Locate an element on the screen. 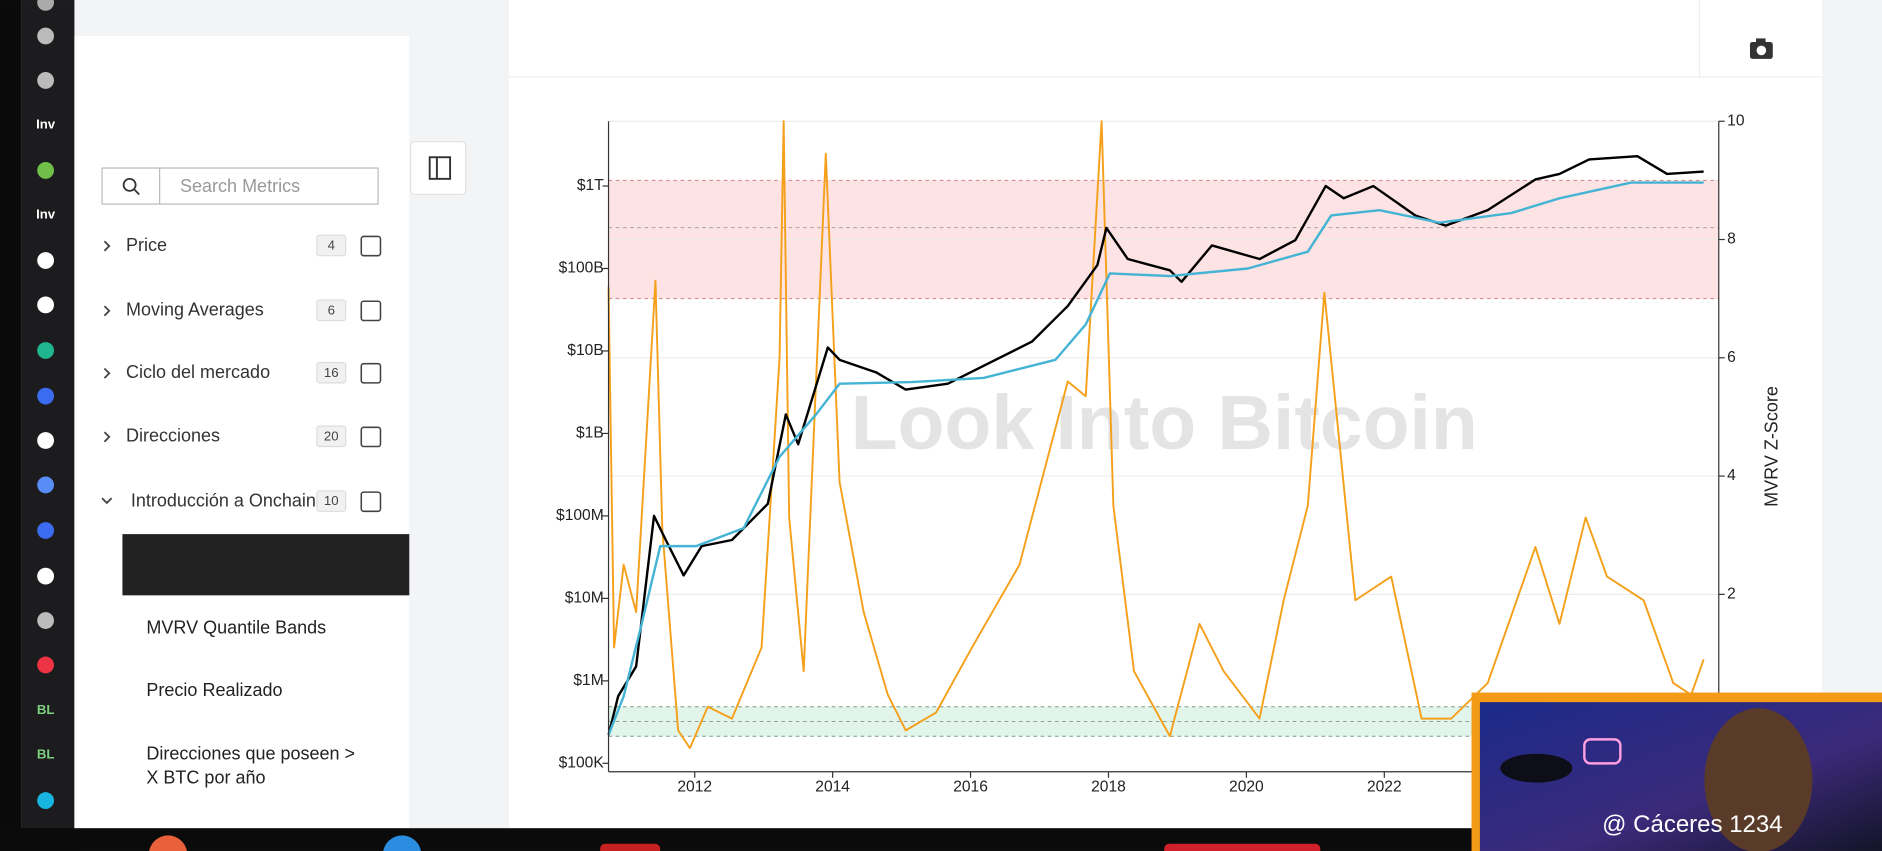 This screenshot has width=1882, height=851. camera-lens is located at coordinates (1761, 50).